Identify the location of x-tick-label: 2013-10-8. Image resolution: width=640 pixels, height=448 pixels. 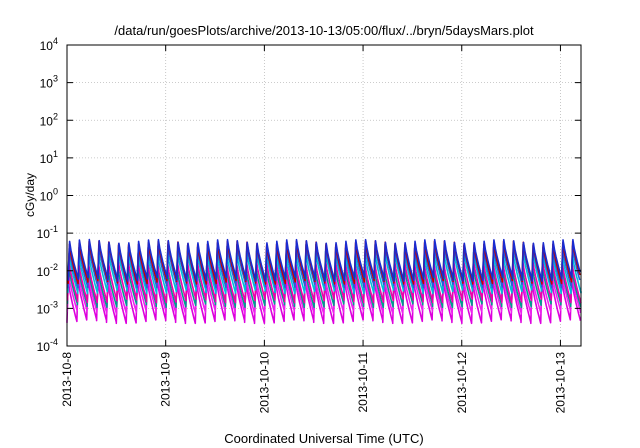
(67, 379).